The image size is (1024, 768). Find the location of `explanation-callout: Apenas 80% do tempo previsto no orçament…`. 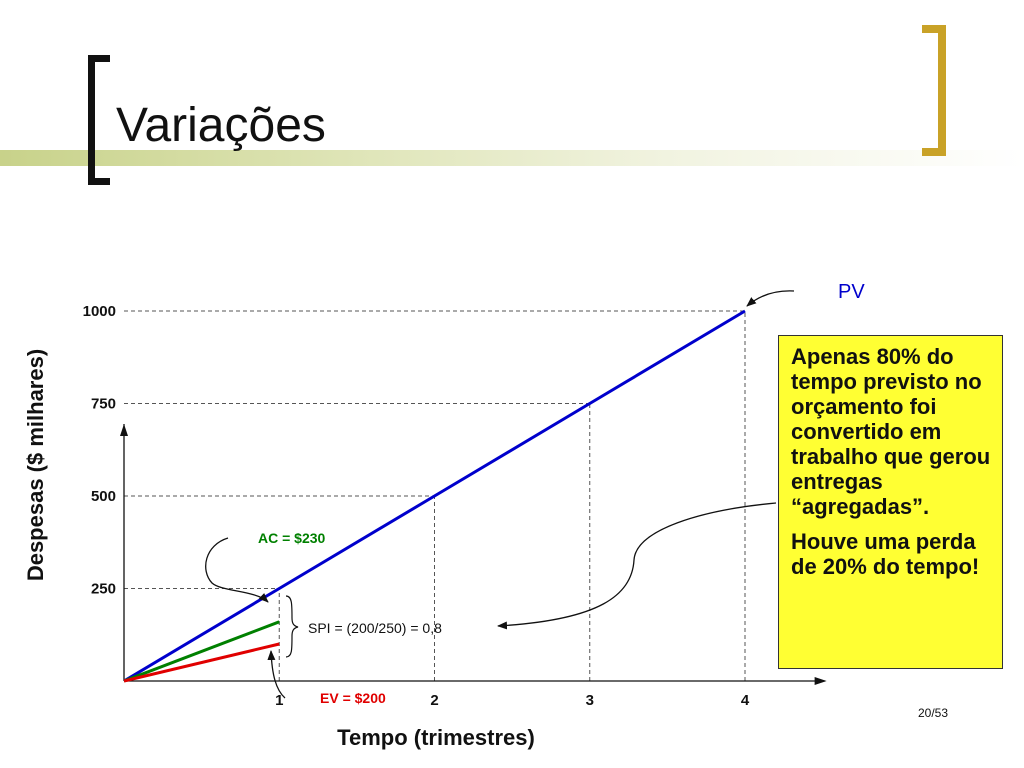

explanation-callout: Apenas 80% do tempo previsto no orçament… is located at coordinates (890, 502).